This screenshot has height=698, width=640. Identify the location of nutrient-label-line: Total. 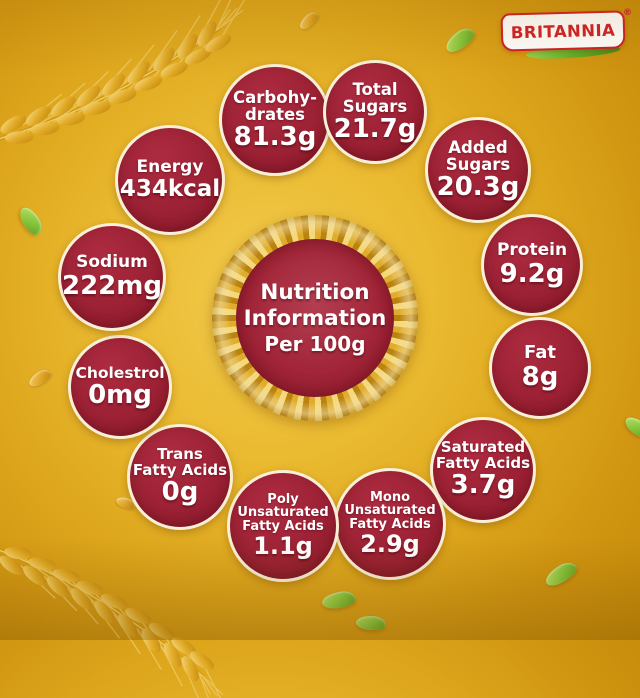
(375, 89).